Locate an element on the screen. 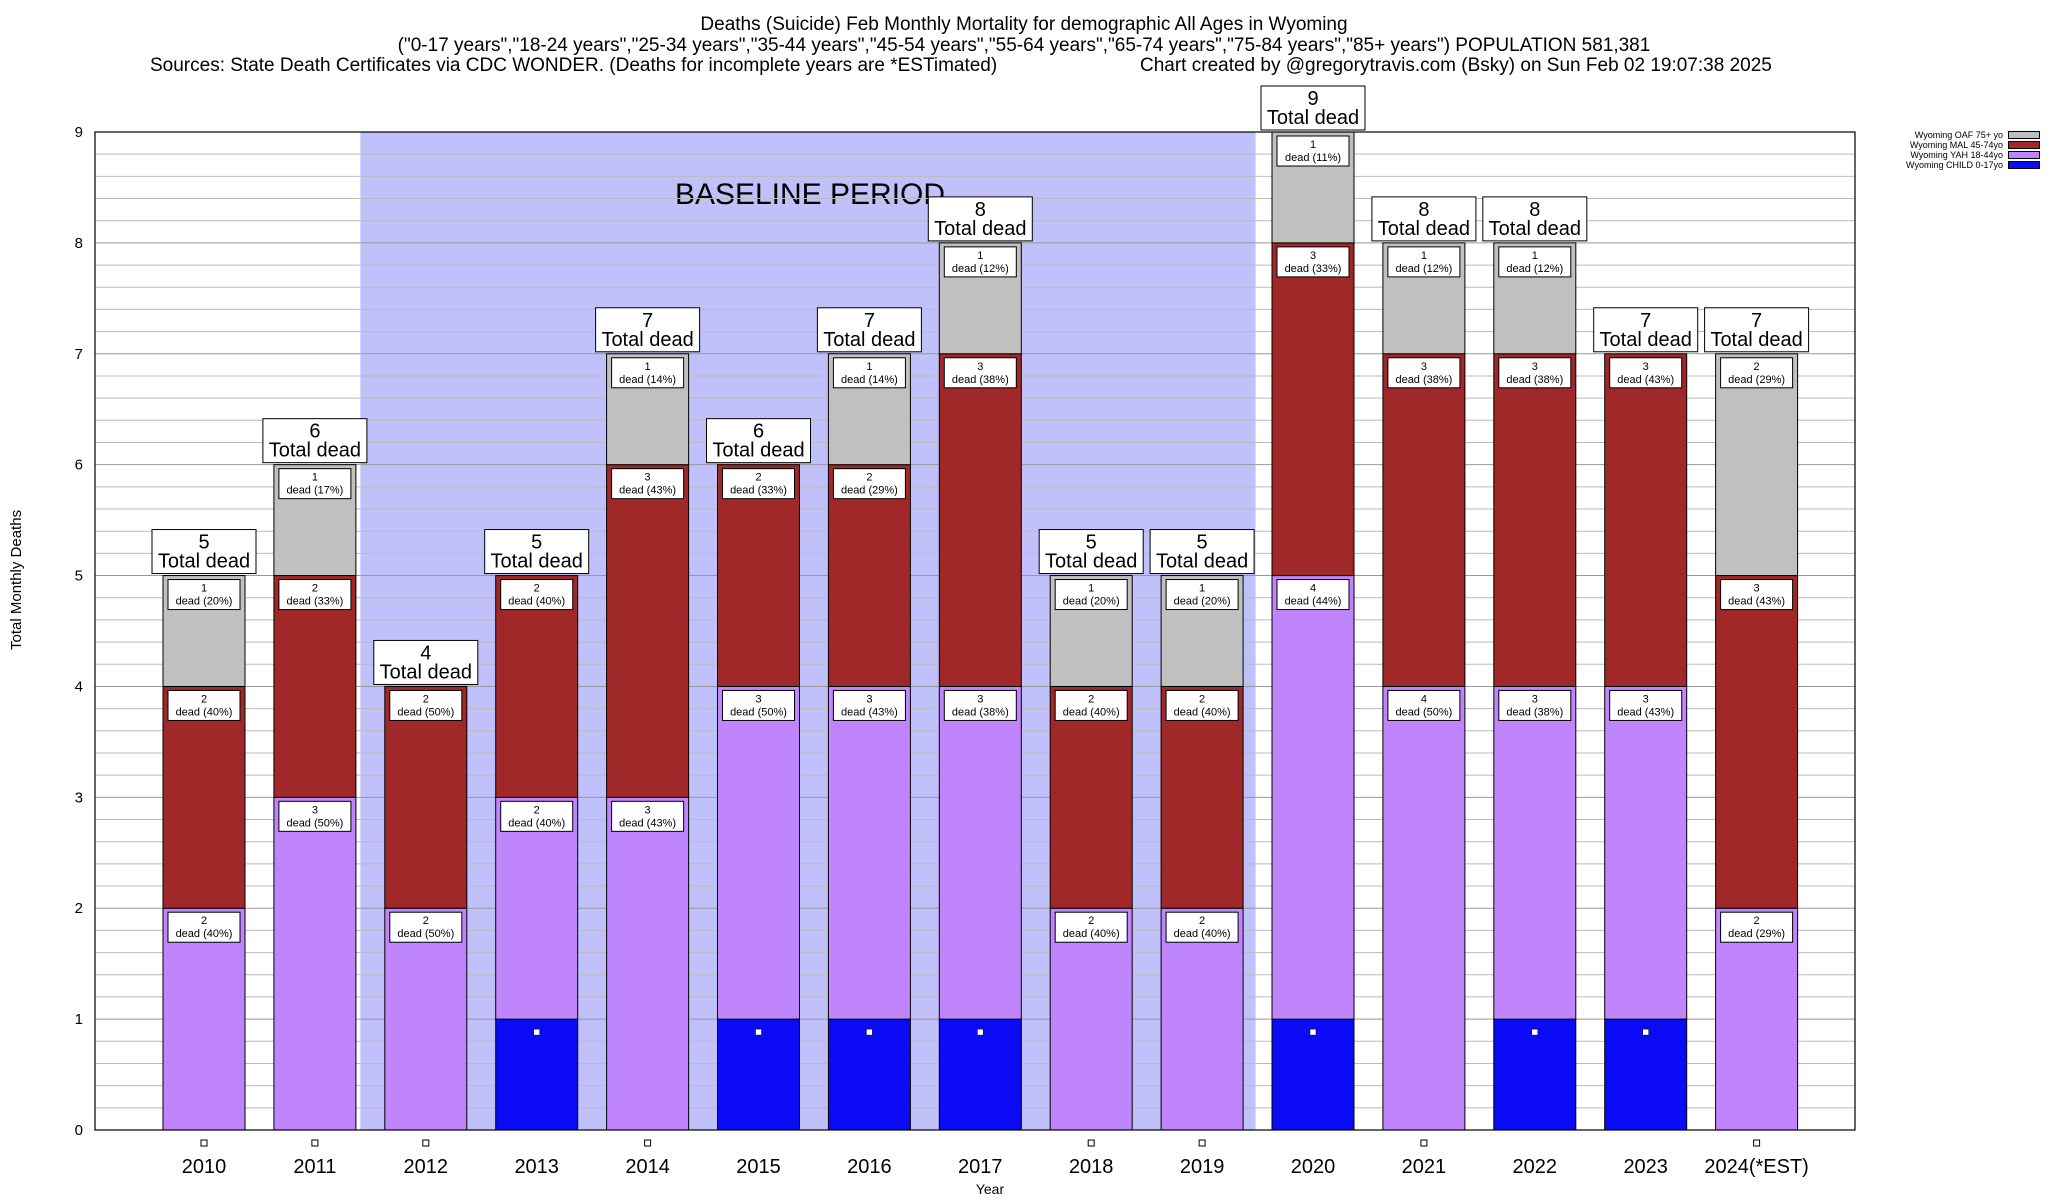  x-tick-label: 2014 is located at coordinates (647, 1167).